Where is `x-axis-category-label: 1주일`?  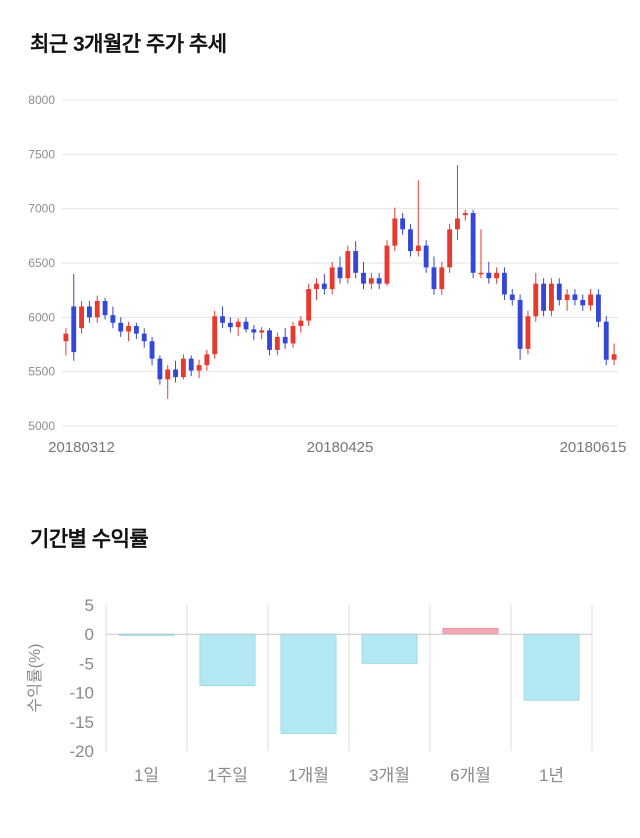 x-axis-category-label: 1주일 is located at coordinates (227, 775).